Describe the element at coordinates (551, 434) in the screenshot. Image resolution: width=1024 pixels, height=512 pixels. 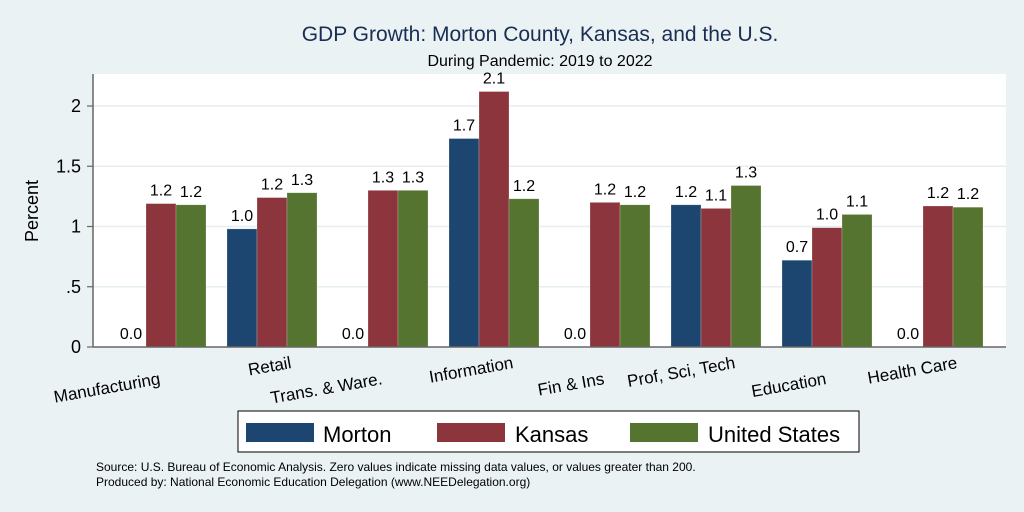
I see `legend-label-kansas: Kansas` at that location.